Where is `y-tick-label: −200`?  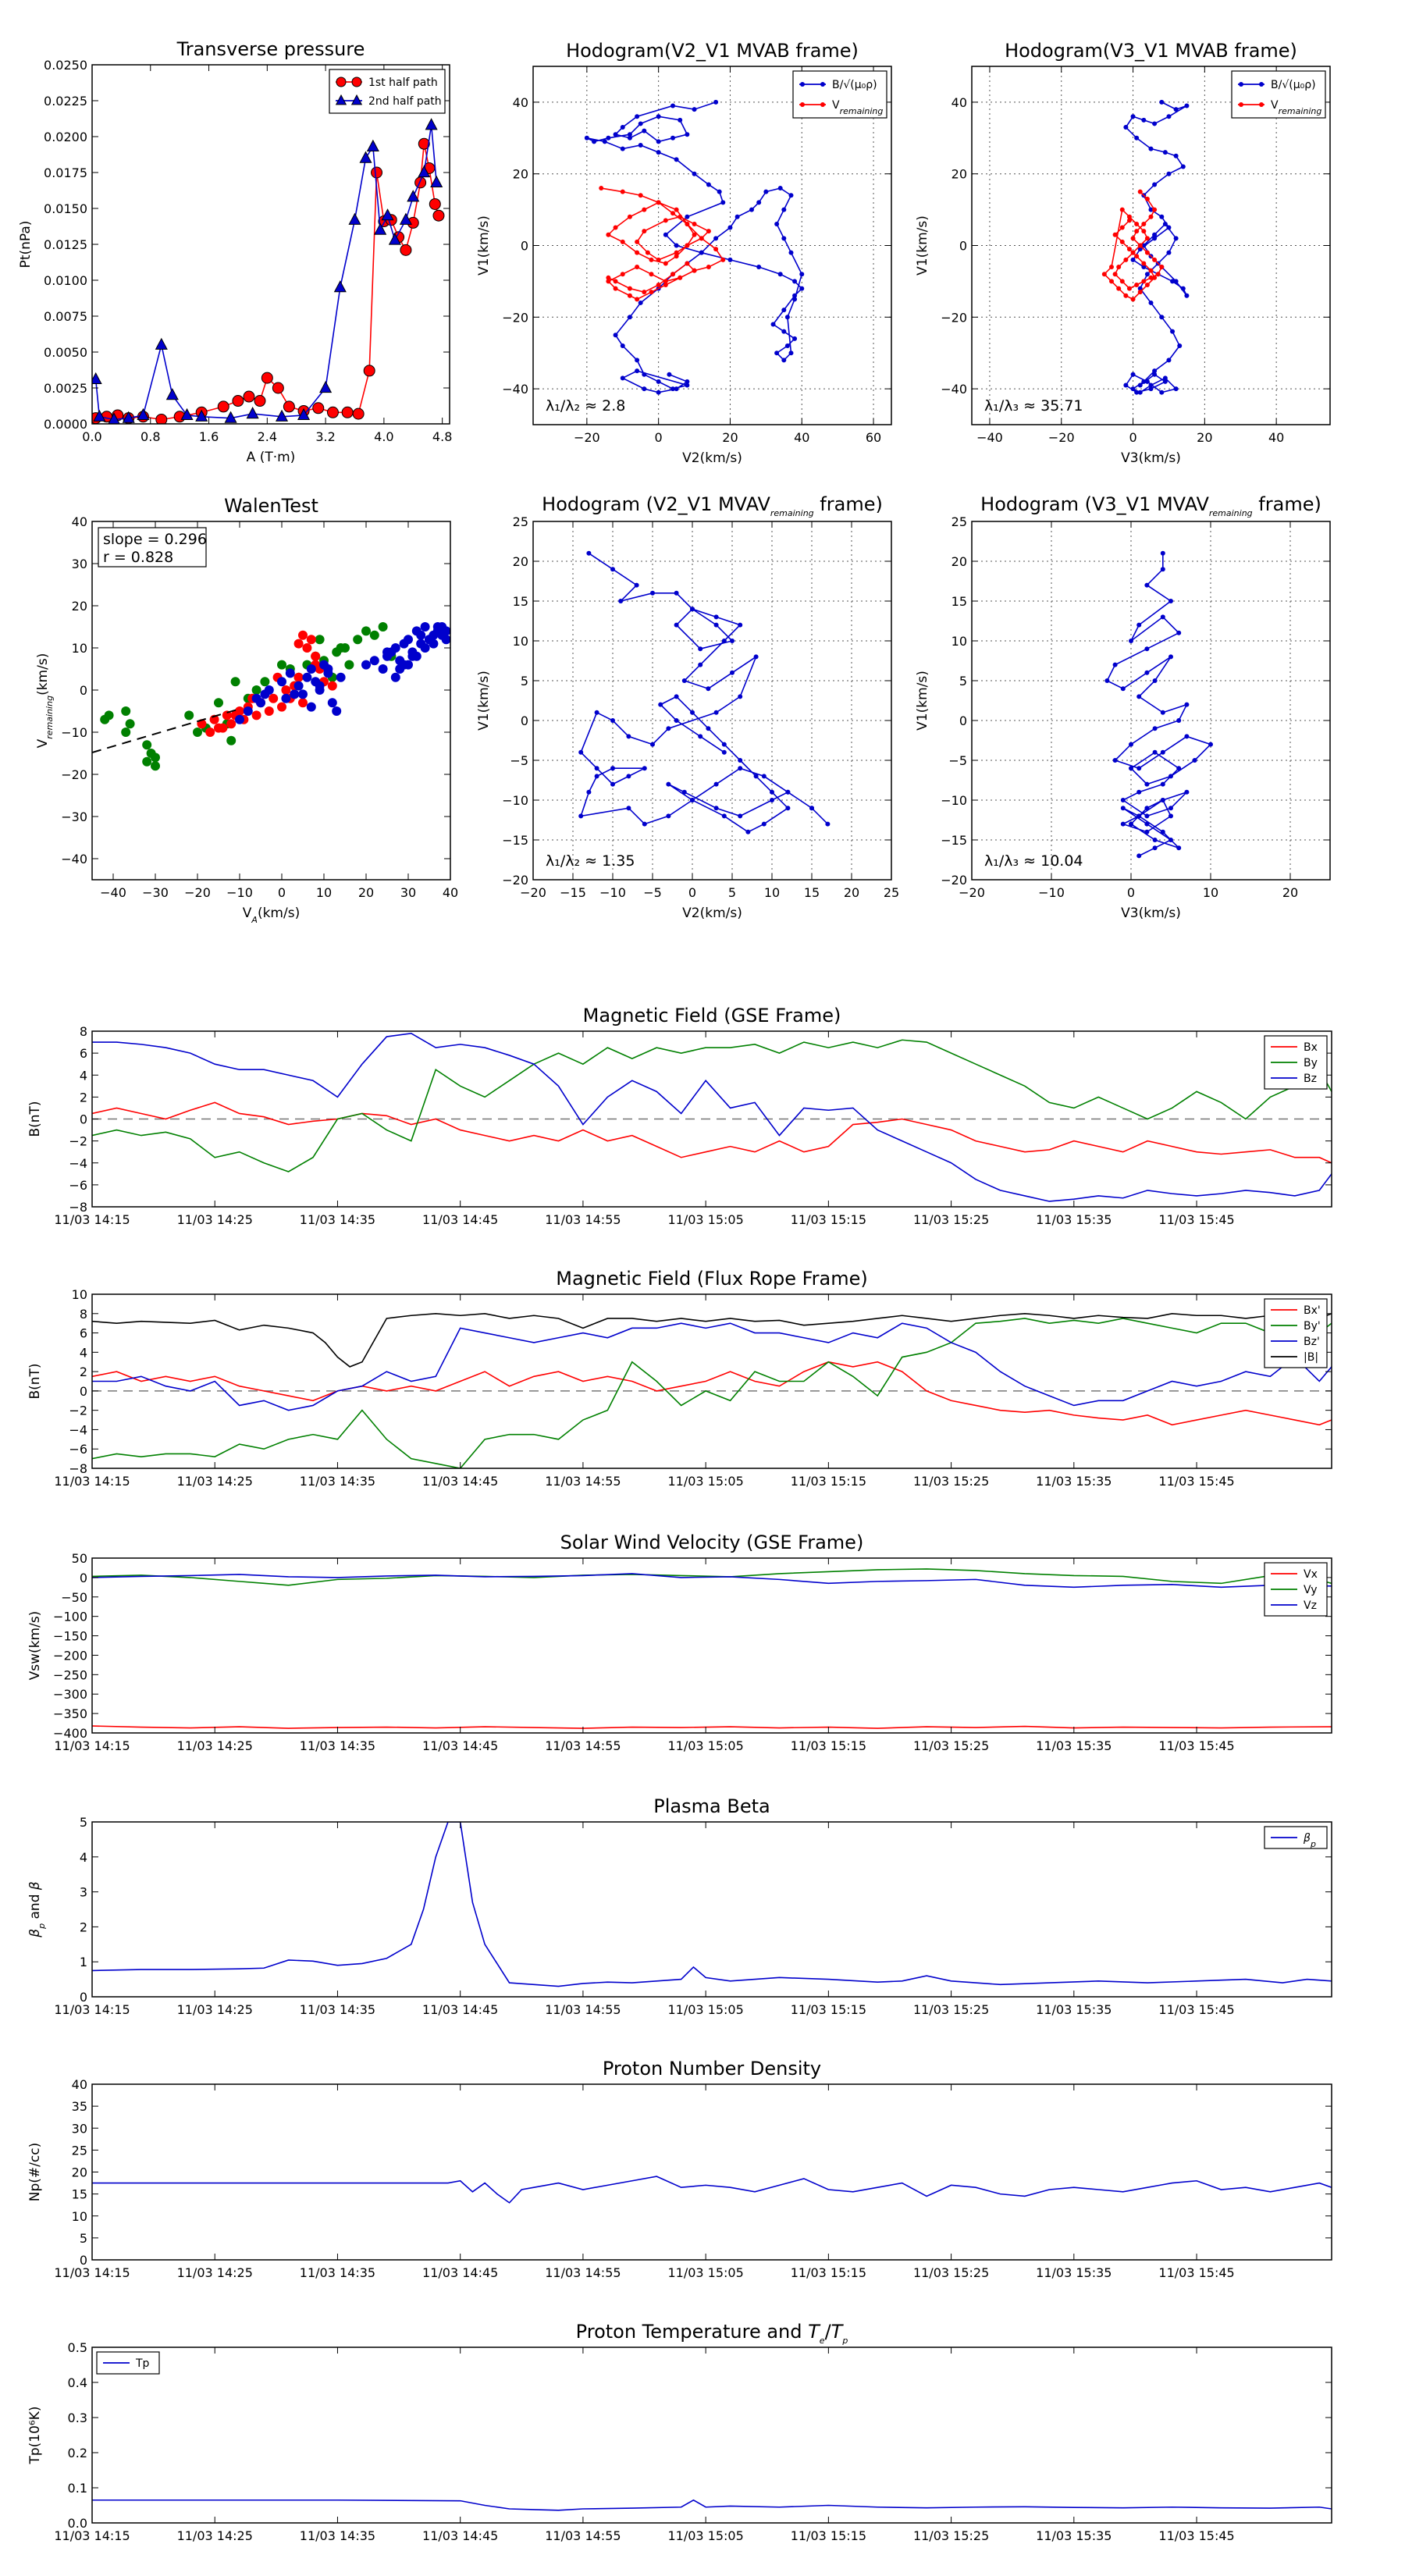 y-tick-label: −200 is located at coordinates (70, 1656).